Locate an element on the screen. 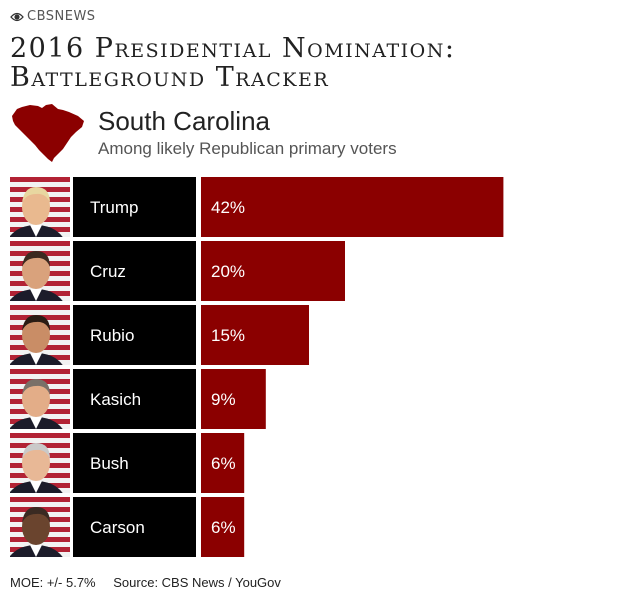 This screenshot has height=608, width=620. name-label-carson: Carson is located at coordinates (117, 527).